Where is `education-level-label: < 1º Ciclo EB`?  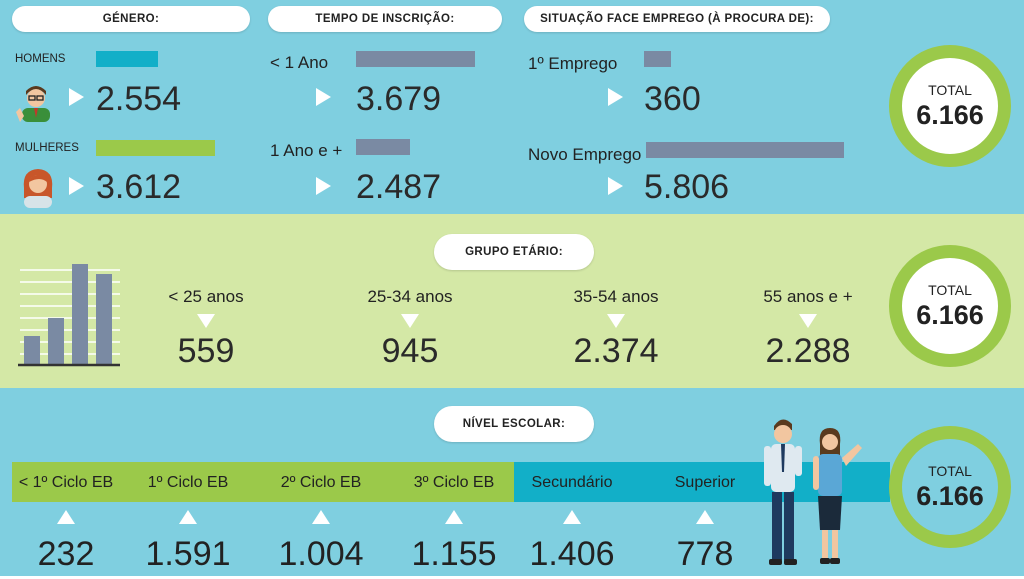
education-level-label: < 1º Ciclo EB is located at coordinates (66, 482).